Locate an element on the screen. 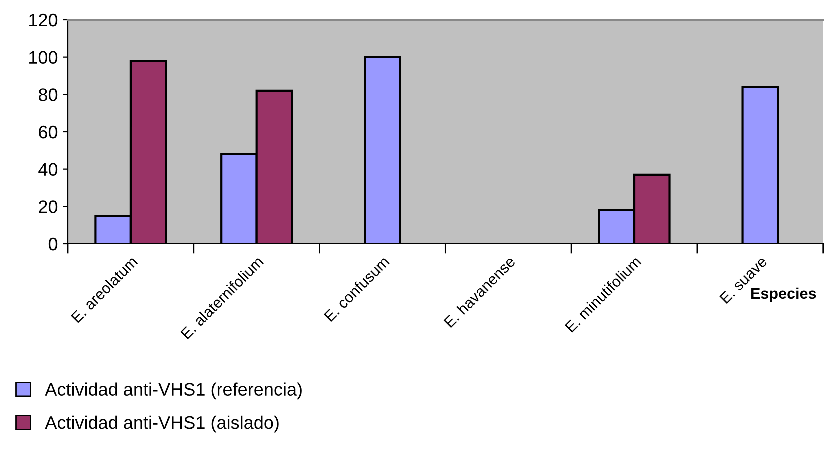  y-tick-label: 20 is located at coordinates (48, 207).